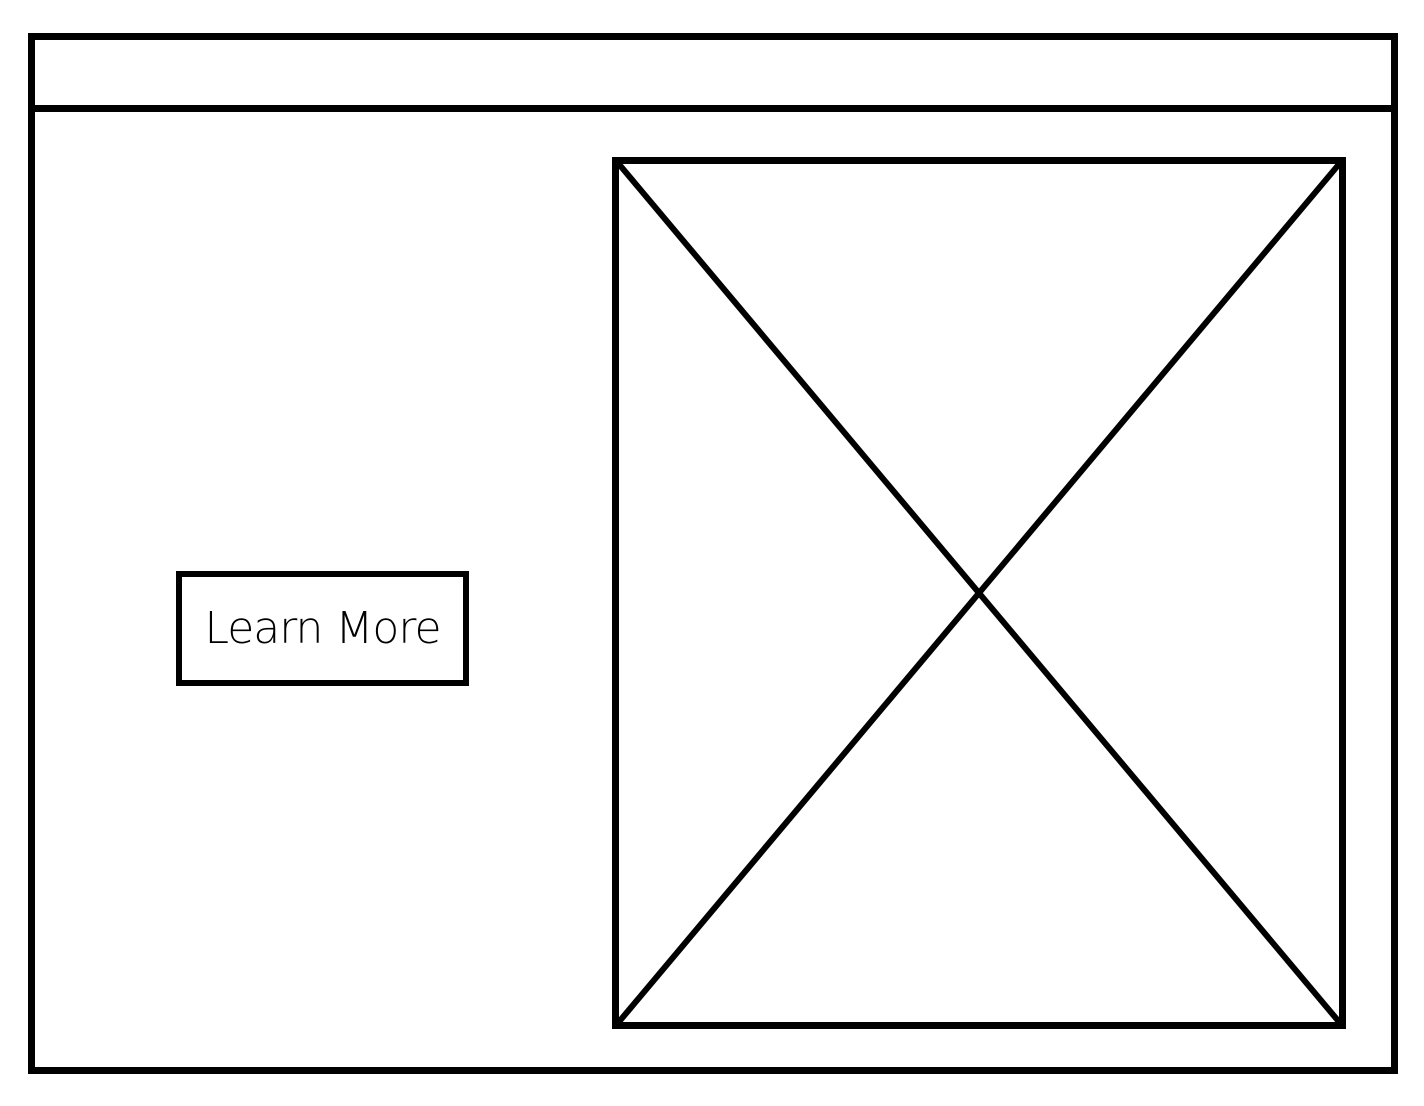 The width and height of the screenshot is (1424, 1106). Describe the element at coordinates (713, 76) in the screenshot. I see `header-bar` at that location.